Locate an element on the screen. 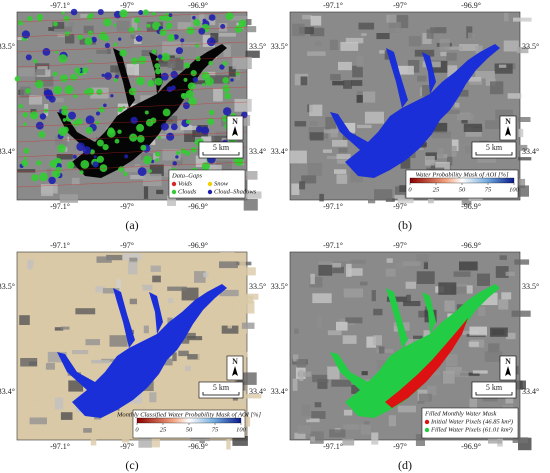 This screenshot has height=473, width=550. scale-bar-box is located at coordinates (221, 390).